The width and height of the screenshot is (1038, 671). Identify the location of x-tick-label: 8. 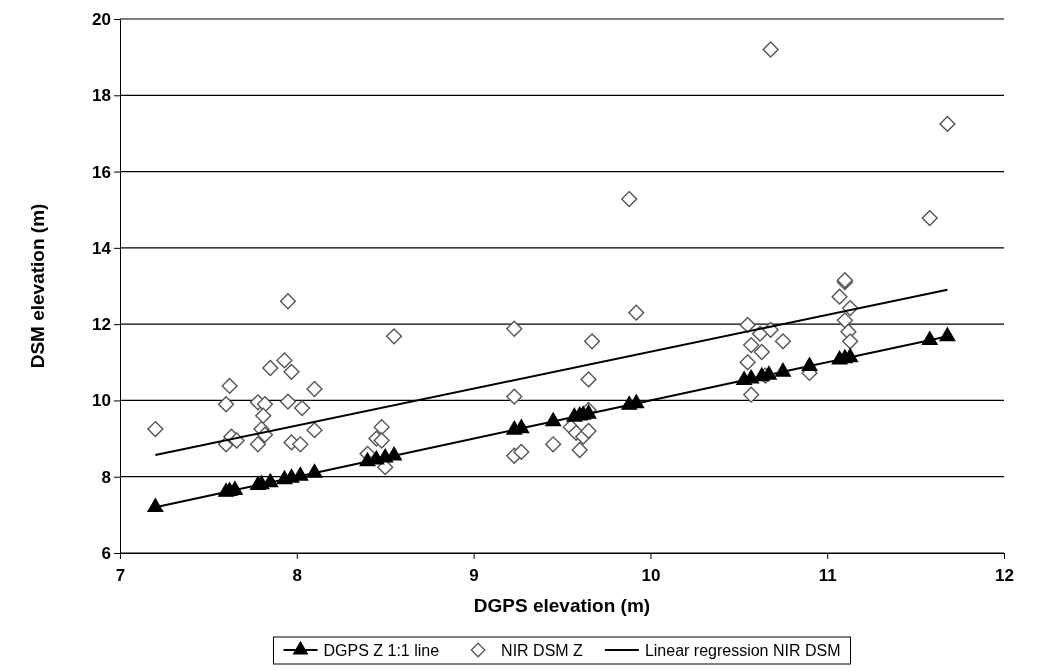
(297, 575).